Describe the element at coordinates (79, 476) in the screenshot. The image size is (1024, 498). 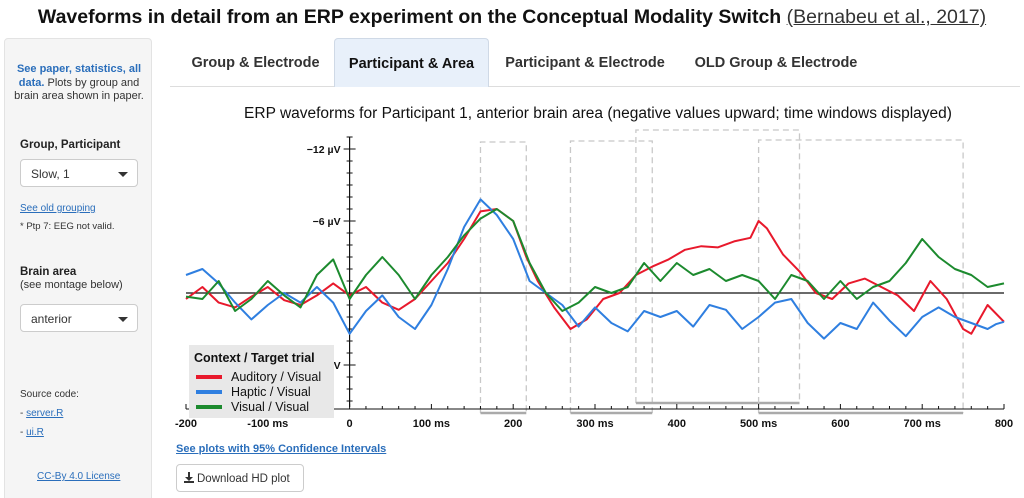
I see `license-link: CC-By 4.0 License` at that location.